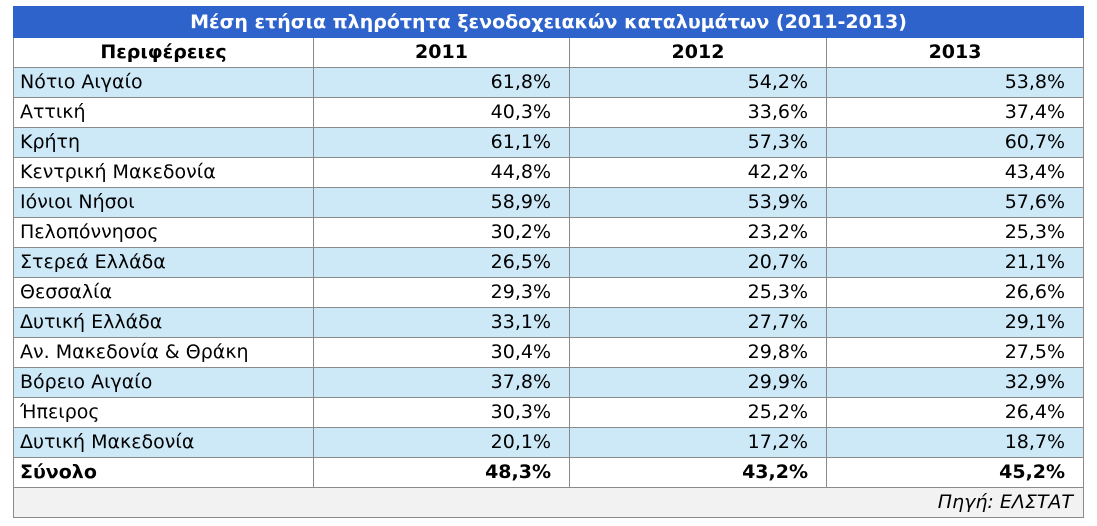 The image size is (1097, 526). I want to click on occupancy-value-cell: 30,4%, so click(441, 352).